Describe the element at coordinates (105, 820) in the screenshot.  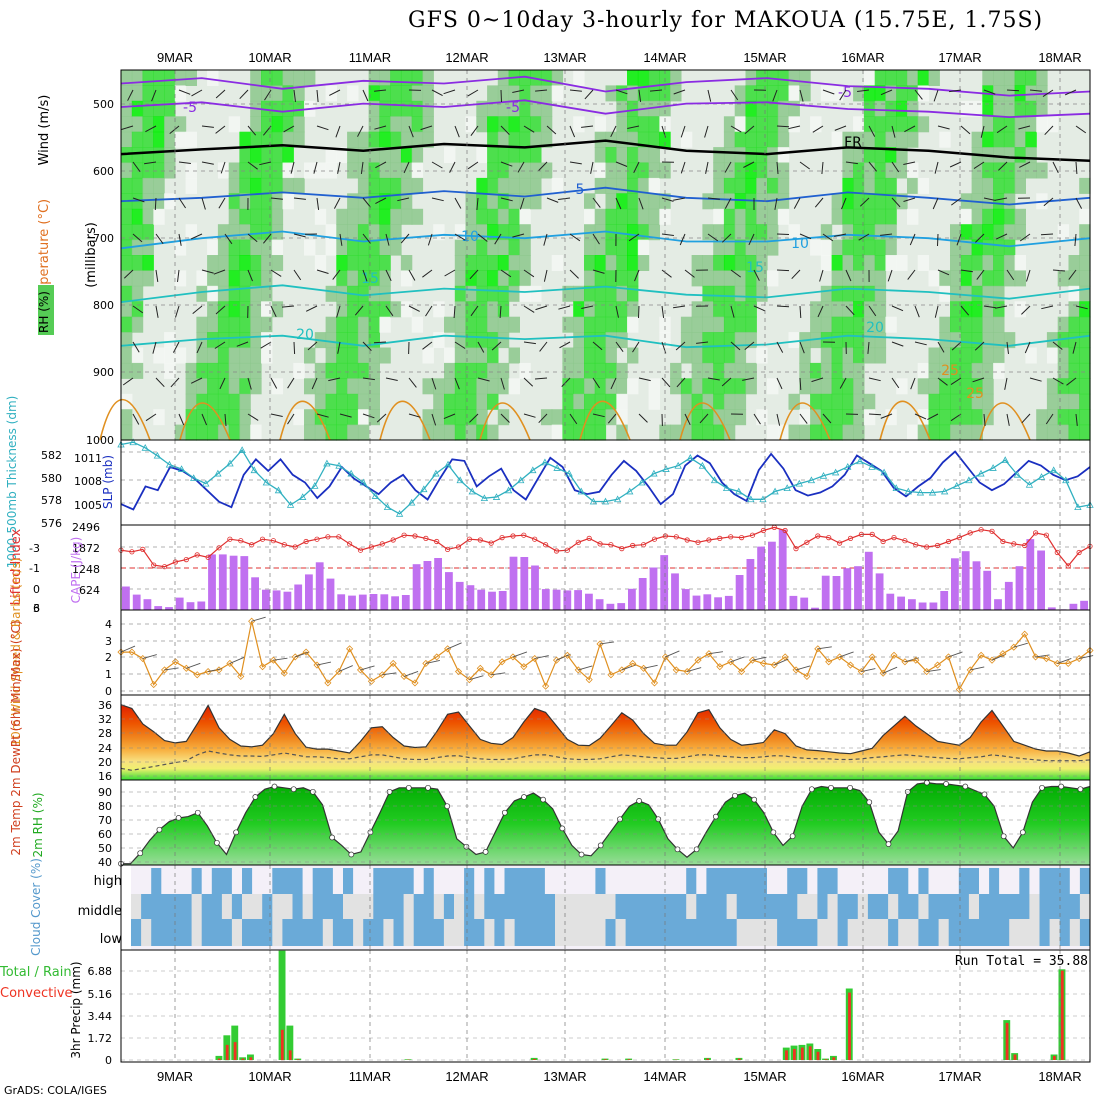
I see `rh-tick-label: 70` at that location.